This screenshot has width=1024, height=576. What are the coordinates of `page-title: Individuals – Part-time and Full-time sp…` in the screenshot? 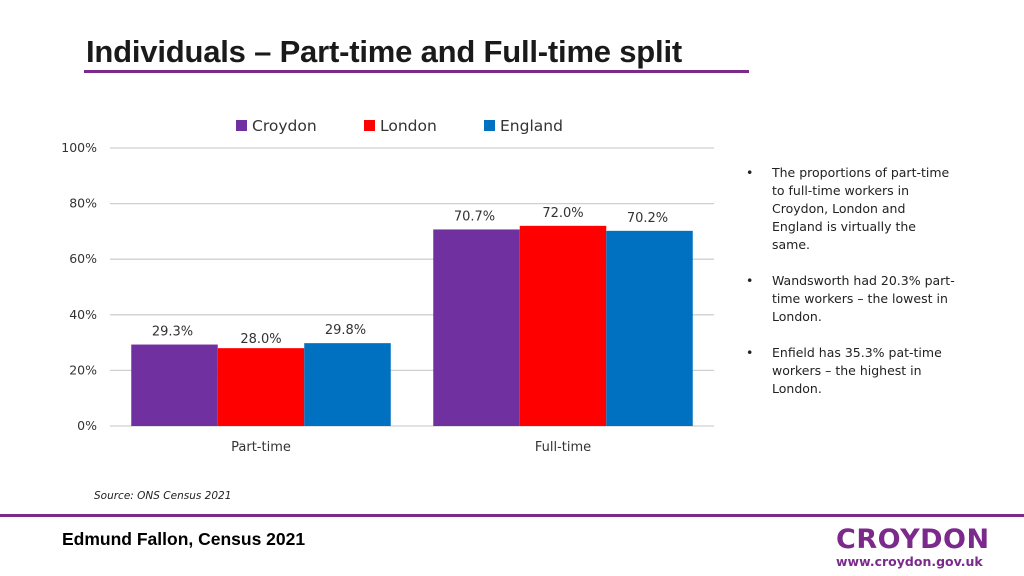 It's located at (384, 51).